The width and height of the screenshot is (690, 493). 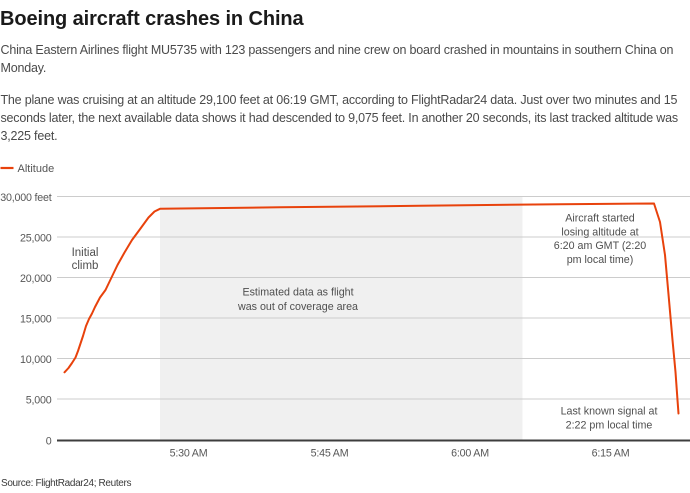 What do you see at coordinates (609, 426) in the screenshot?
I see `svg-text: 2:22 pm local time` at bounding box center [609, 426].